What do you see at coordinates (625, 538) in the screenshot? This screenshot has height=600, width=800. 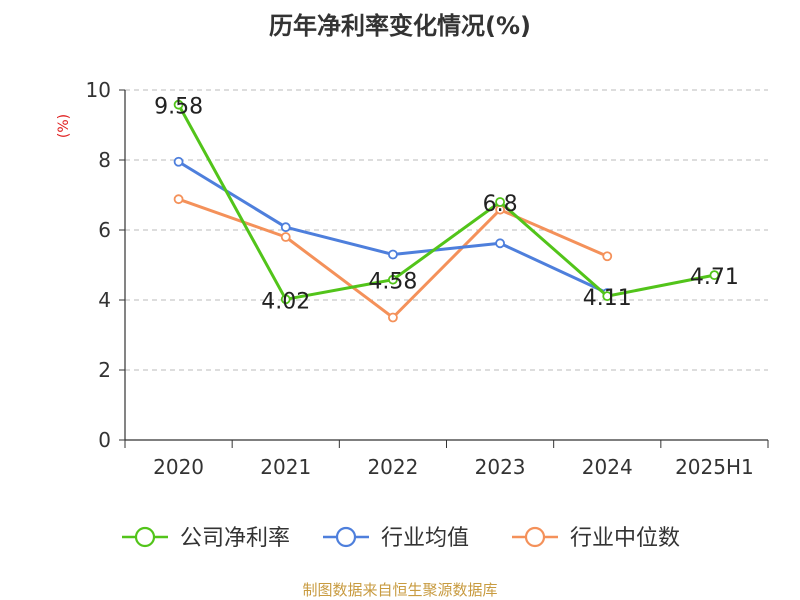 I see `legend-label: 行业中位数` at bounding box center [625, 538].